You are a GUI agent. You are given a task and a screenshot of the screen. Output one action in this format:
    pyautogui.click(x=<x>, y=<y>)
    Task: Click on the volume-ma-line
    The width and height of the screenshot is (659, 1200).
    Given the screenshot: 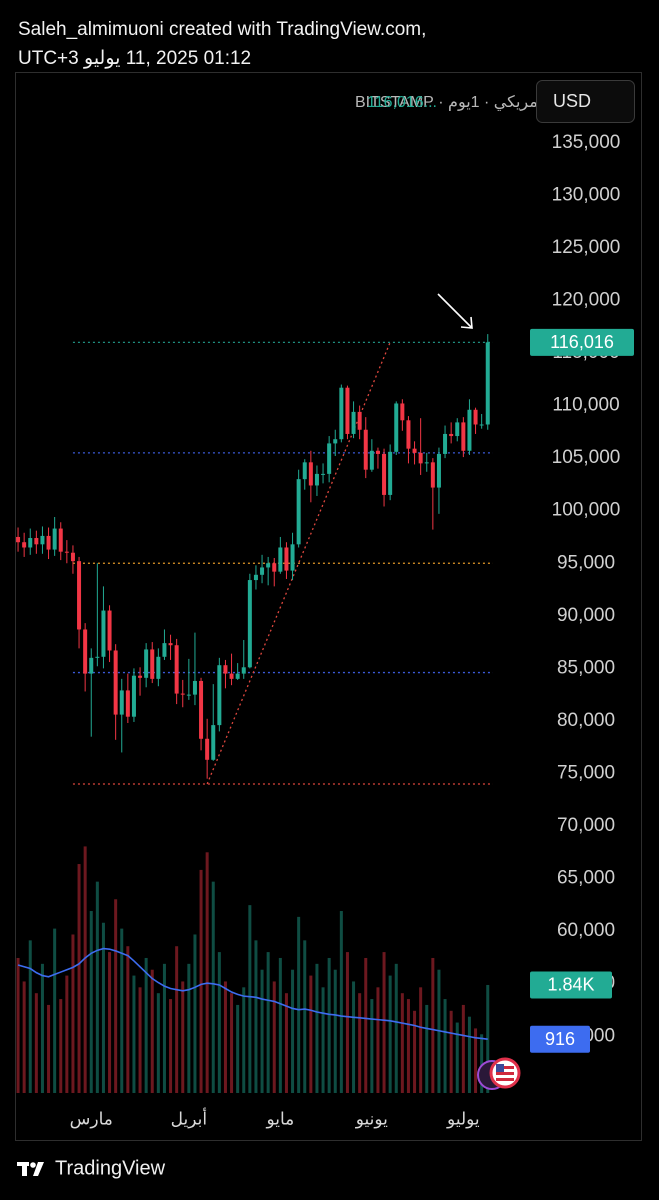 What is the action you would take?
    pyautogui.click(x=252, y=994)
    